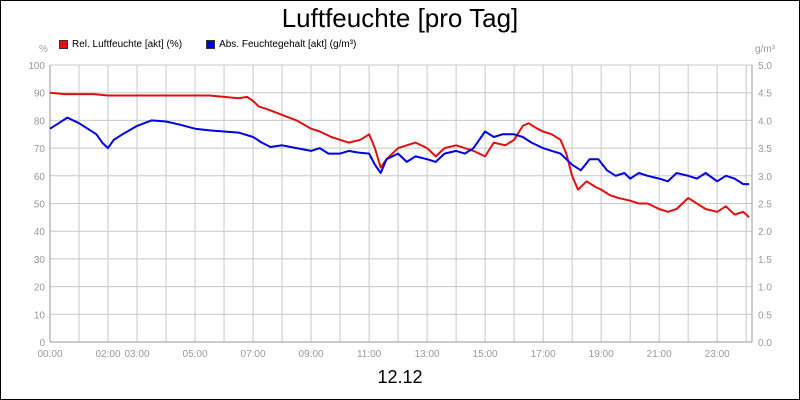 The width and height of the screenshot is (800, 400). I want to click on x-tick-label: 19:00, so click(601, 354).